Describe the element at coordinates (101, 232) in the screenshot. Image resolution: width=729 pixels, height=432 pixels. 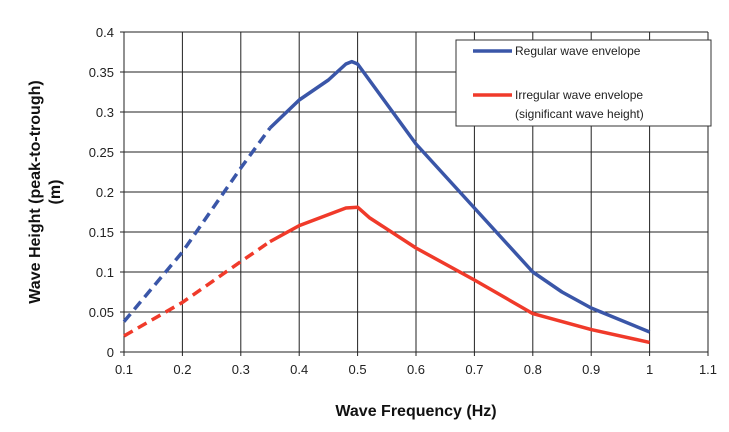
I see `y-tick-label: 0.15` at that location.